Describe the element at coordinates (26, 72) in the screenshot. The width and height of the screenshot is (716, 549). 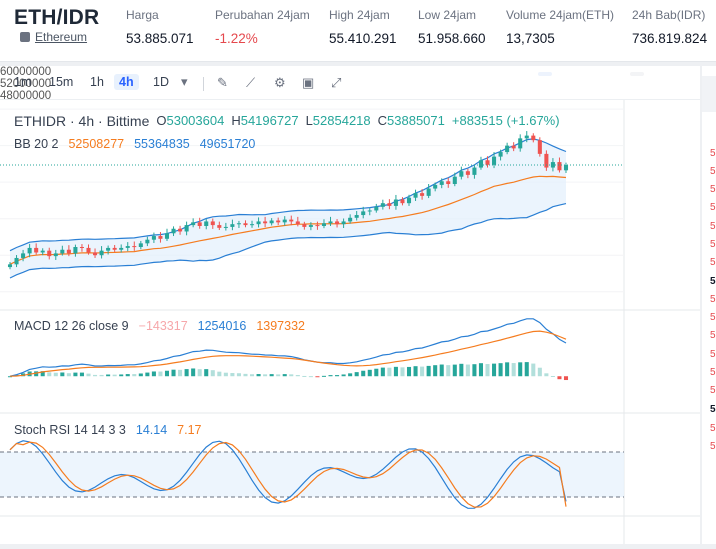
I see `price-tick-label: 60000000` at that location.